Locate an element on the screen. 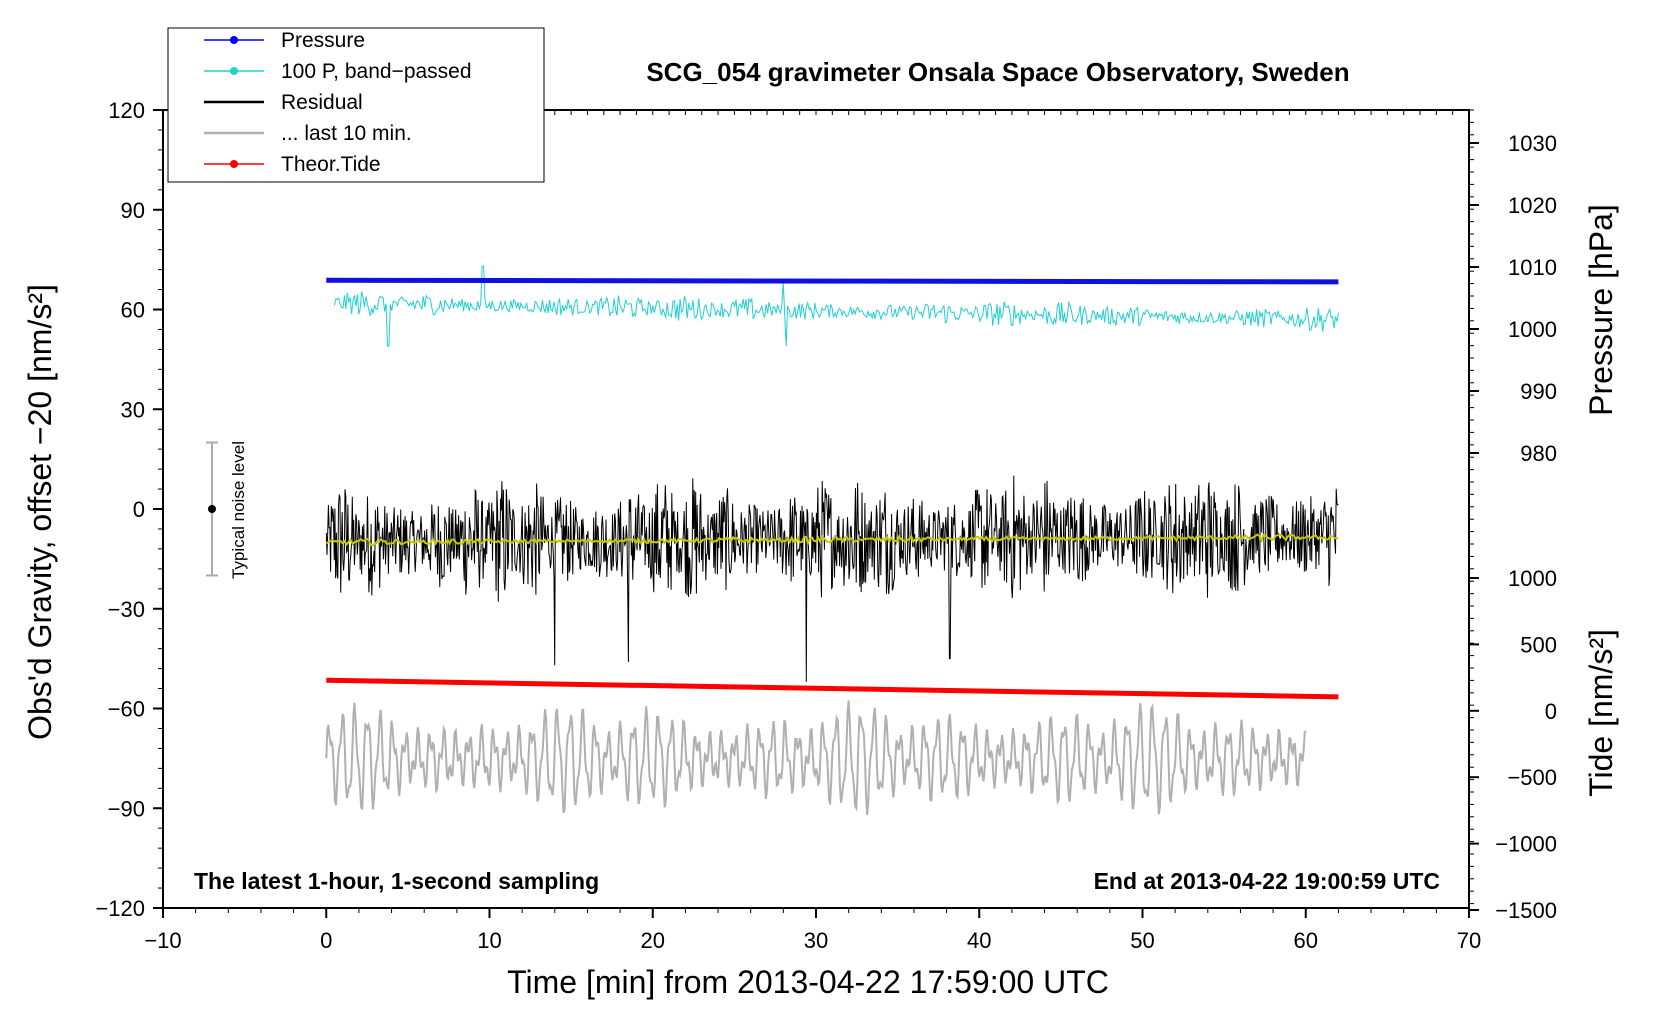 The height and width of the screenshot is (1020, 1660). tide-tick-label: −500 is located at coordinates (1532, 777).